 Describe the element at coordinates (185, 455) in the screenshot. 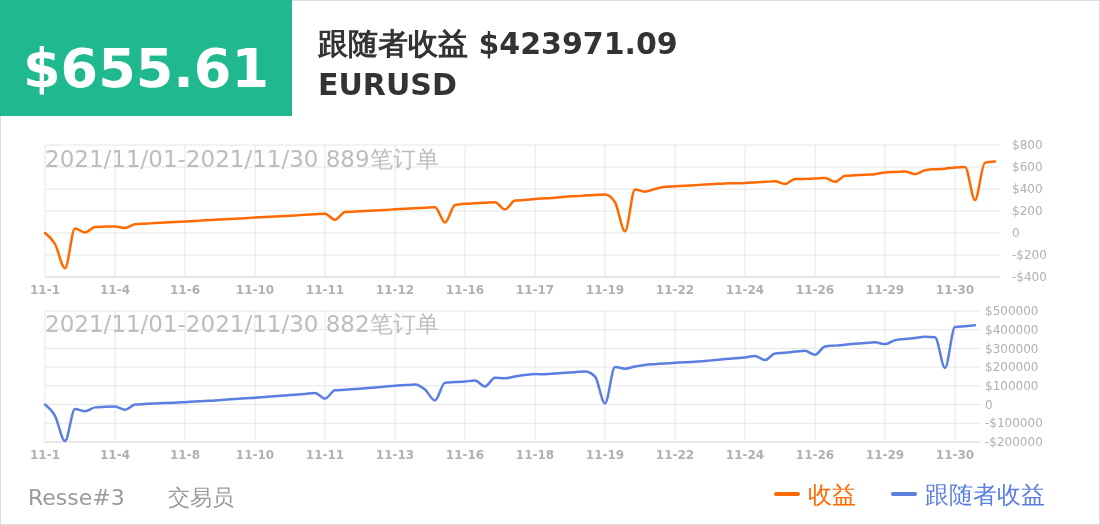

I see `x-tick-label: 11-8` at that location.